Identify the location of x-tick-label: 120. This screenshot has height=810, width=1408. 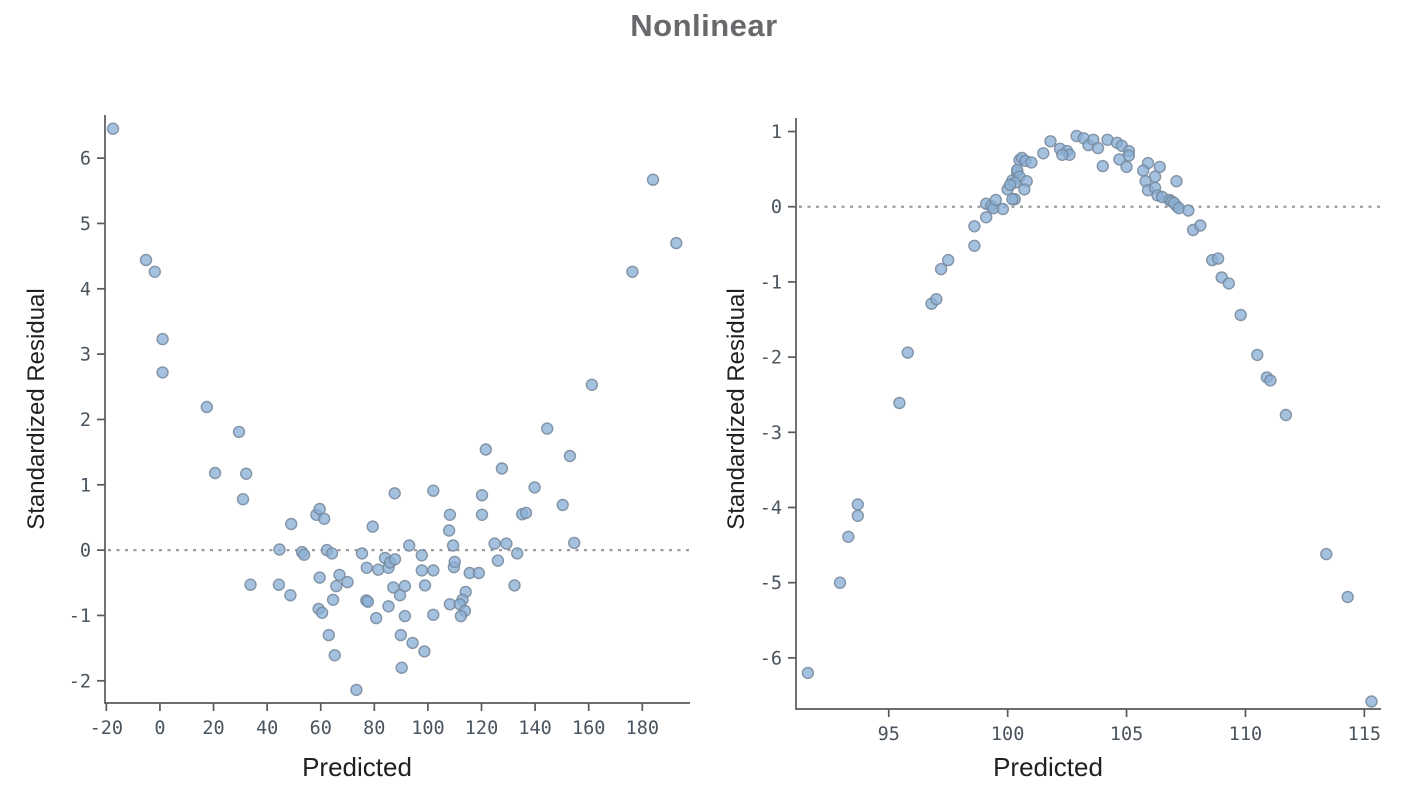
(481, 728).